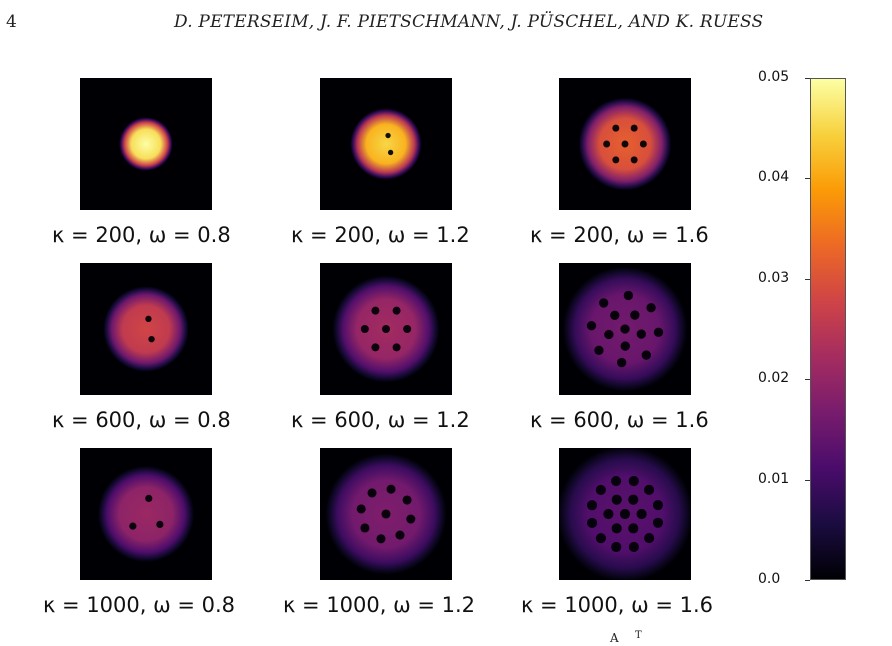  I want to click on panel-caption: κ = 200, ω = 0.8, so click(141, 235).